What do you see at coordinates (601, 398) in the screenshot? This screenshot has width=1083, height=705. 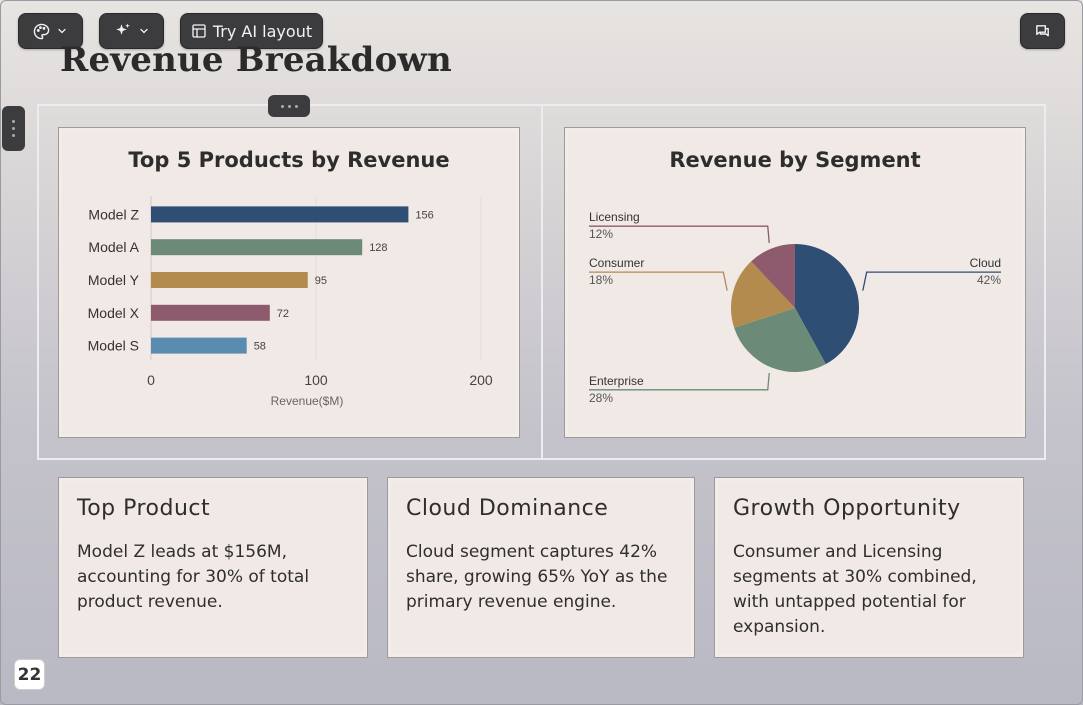 I see `slice-percent: 28%` at bounding box center [601, 398].